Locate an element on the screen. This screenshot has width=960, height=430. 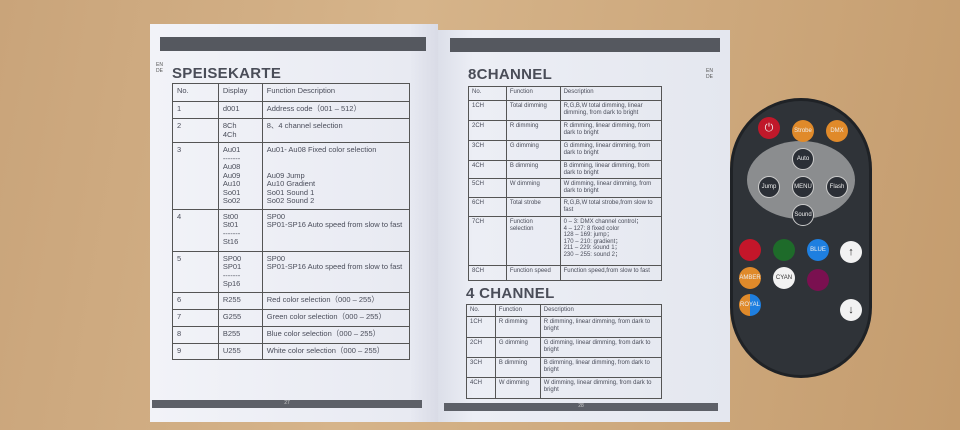
eight-channel-title: 8CHANNEL is located at coordinates (510, 74).